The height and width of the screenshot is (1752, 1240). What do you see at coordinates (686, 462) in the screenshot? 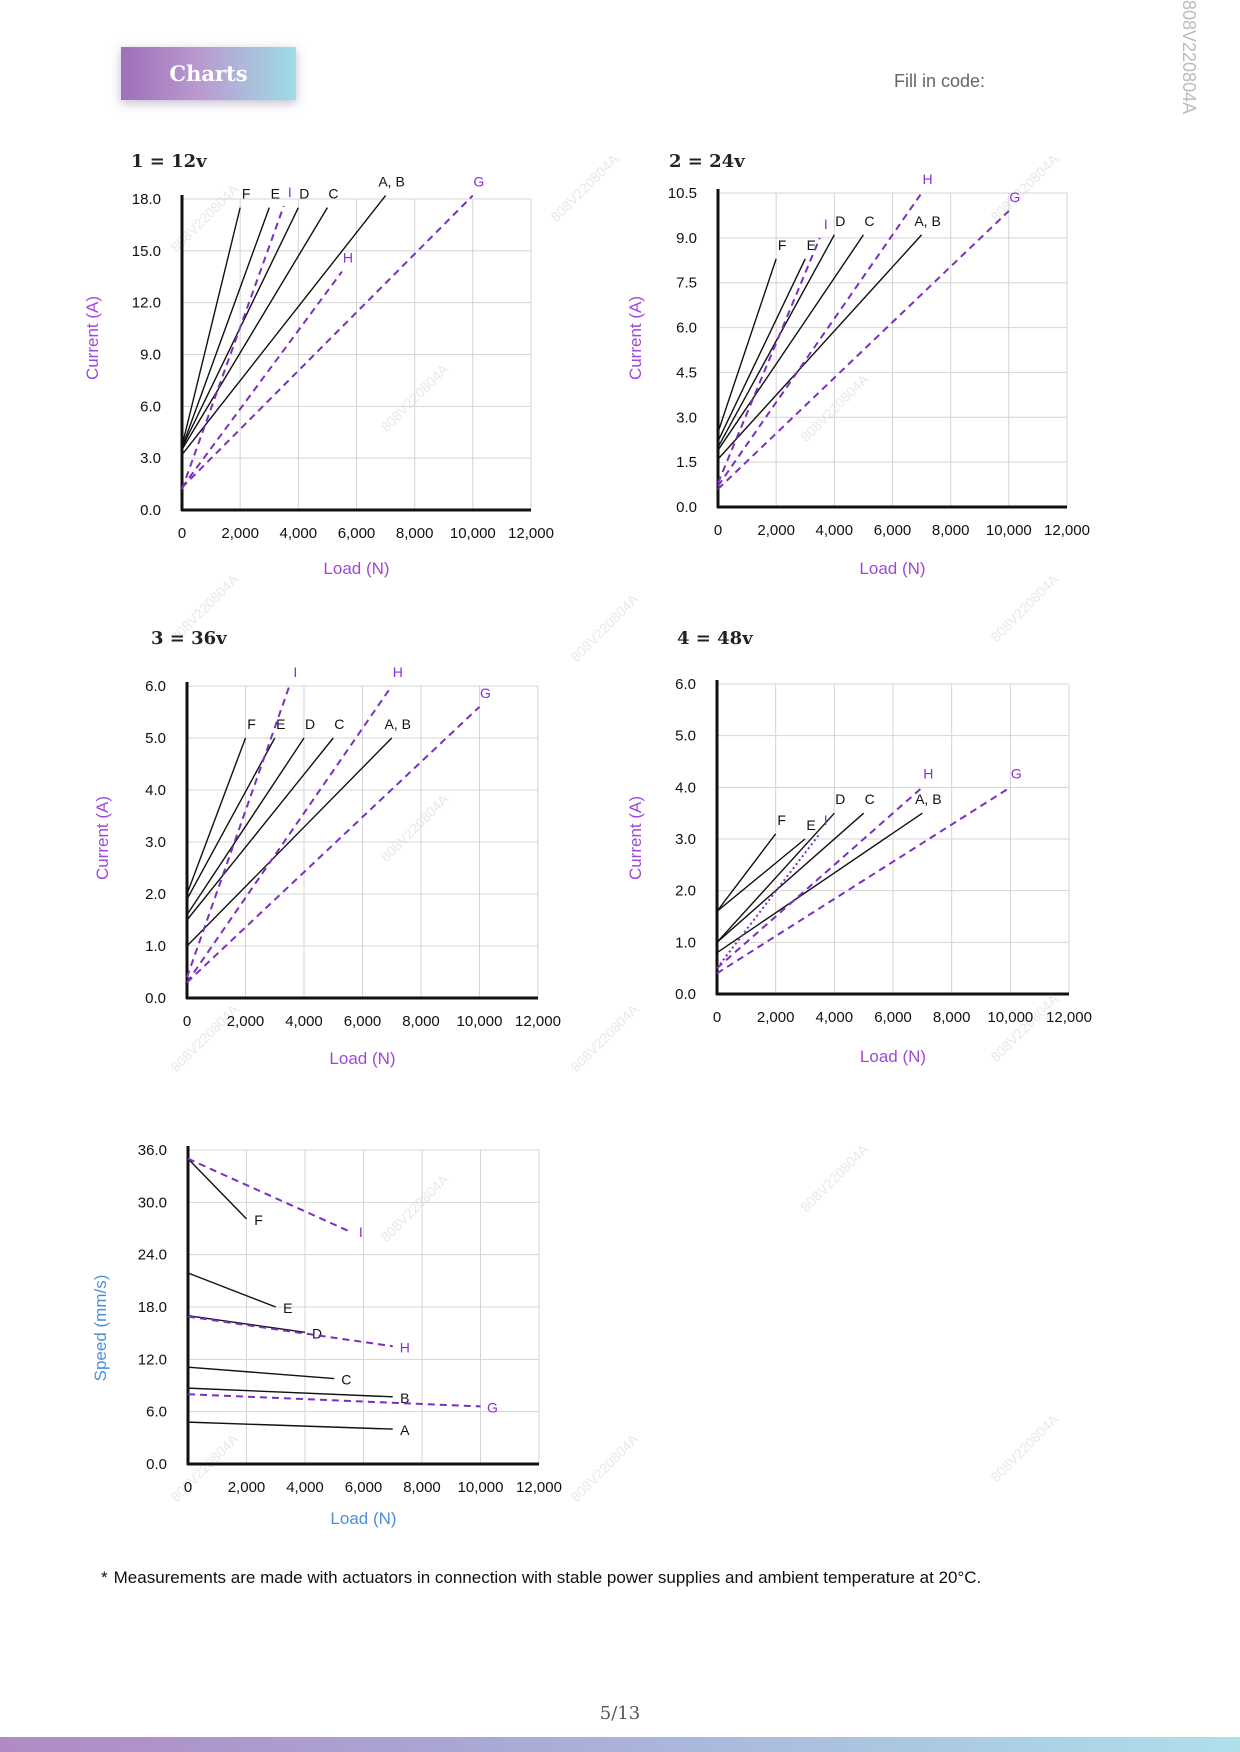
I see `y-tick-label: 1.5` at bounding box center [686, 462].